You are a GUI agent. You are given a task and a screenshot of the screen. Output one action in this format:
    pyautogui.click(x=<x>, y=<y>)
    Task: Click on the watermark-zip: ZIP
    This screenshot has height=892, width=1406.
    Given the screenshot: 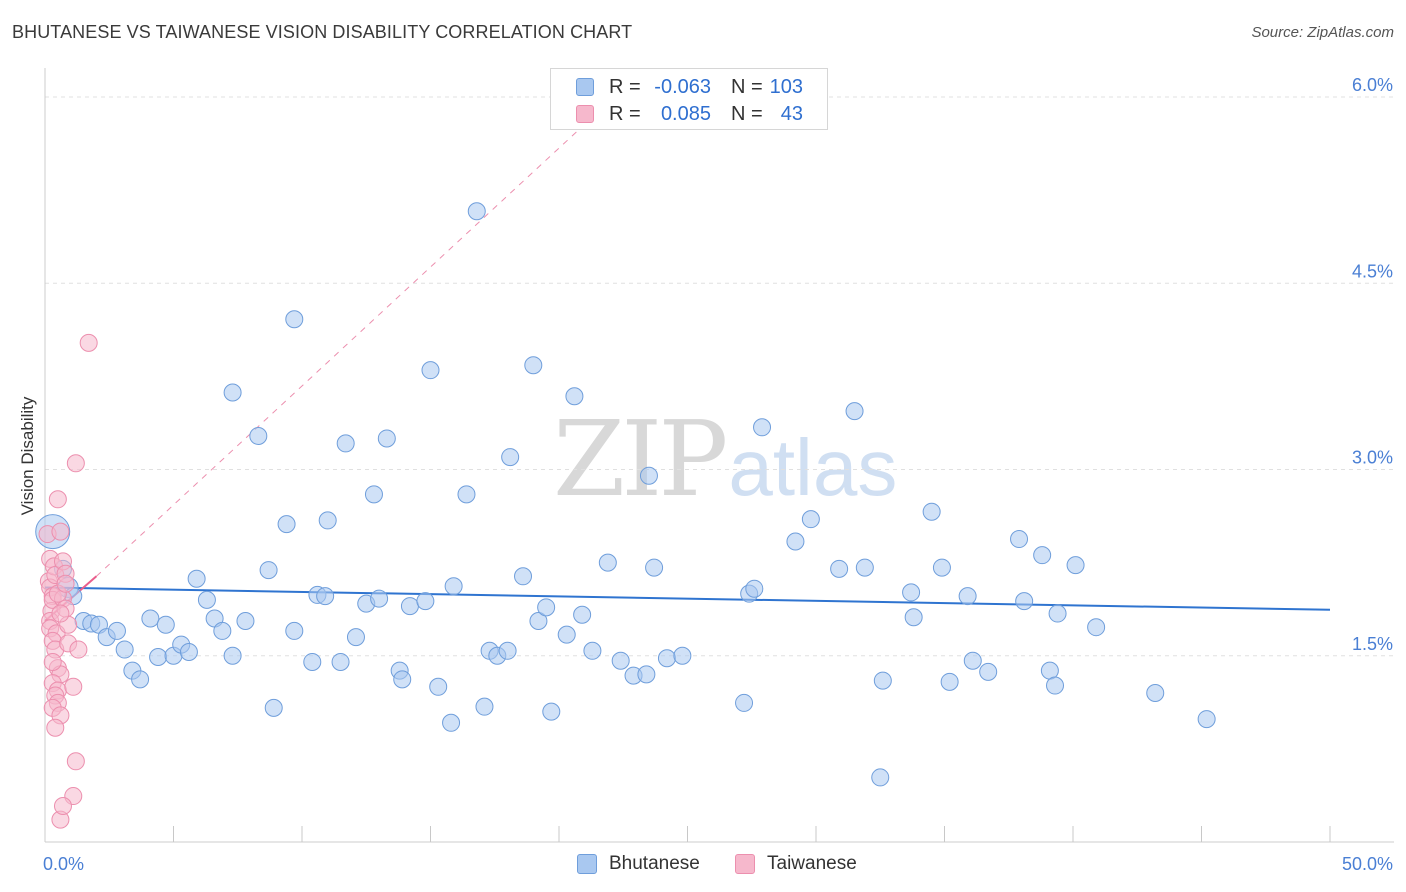 What is the action you would take?
    pyautogui.click(x=640, y=459)
    